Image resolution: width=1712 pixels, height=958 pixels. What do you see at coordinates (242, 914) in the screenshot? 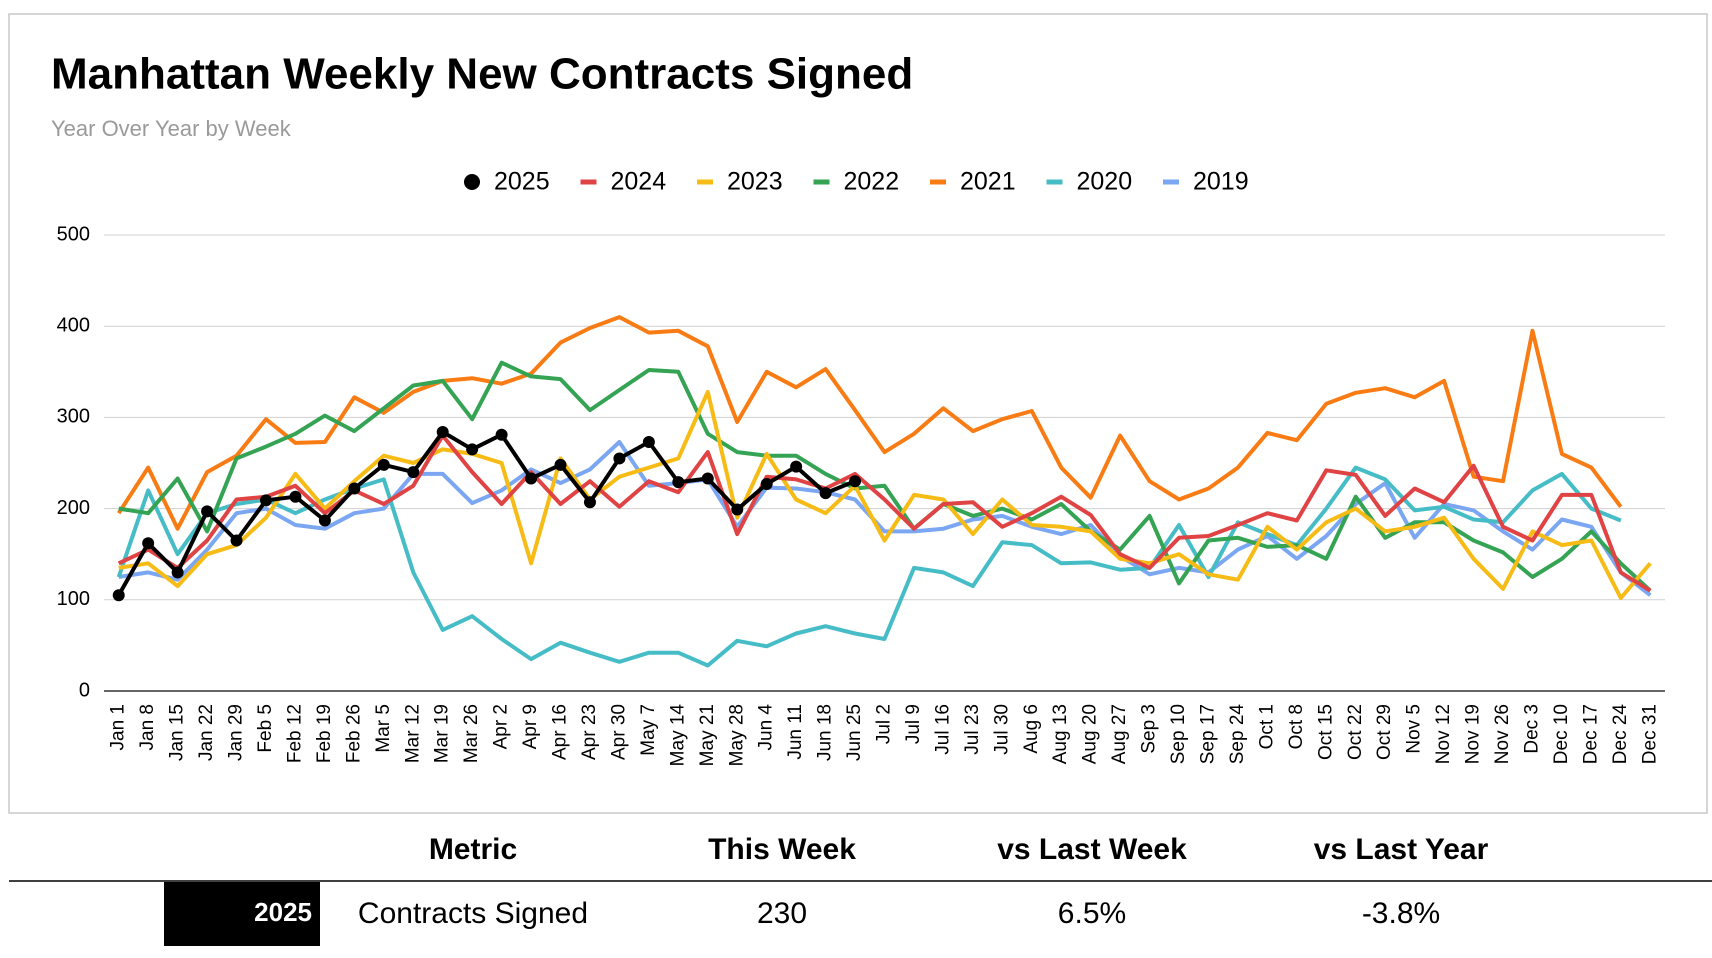
I see `year-badge` at bounding box center [242, 914].